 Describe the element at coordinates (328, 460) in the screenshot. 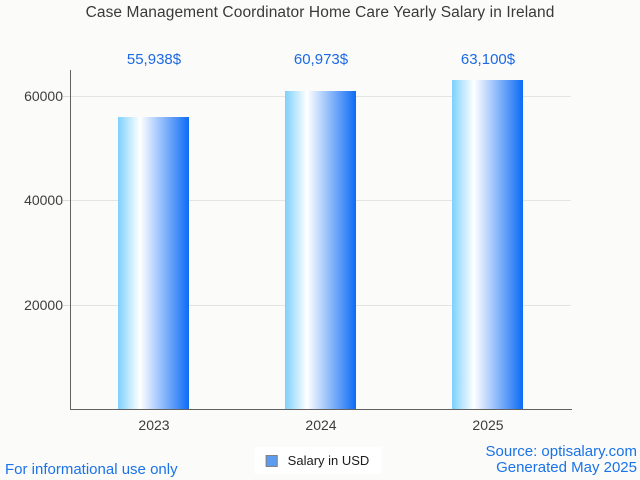

I see `legend-label: Salary in USD` at that location.